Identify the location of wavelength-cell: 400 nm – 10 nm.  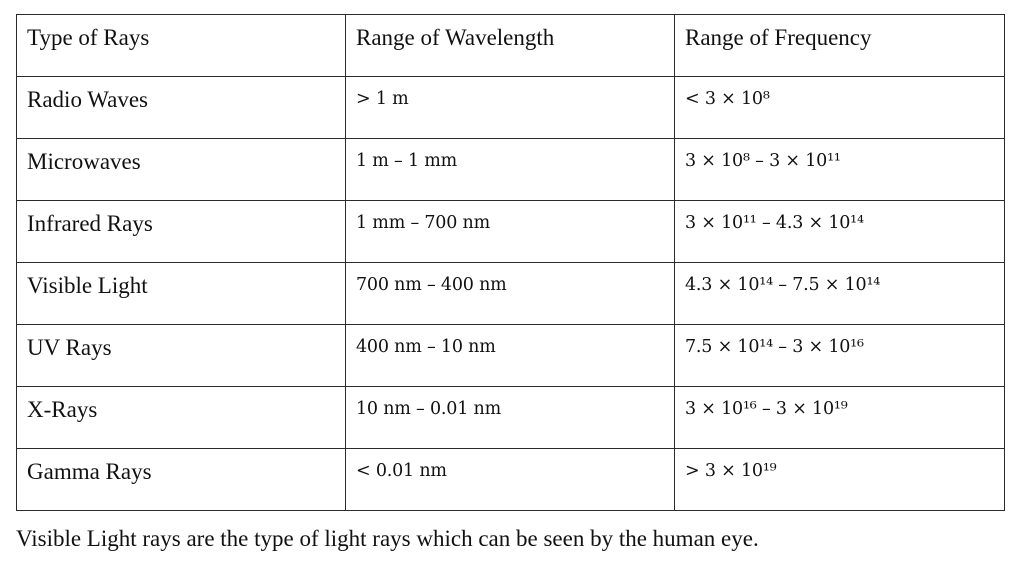
(510, 355).